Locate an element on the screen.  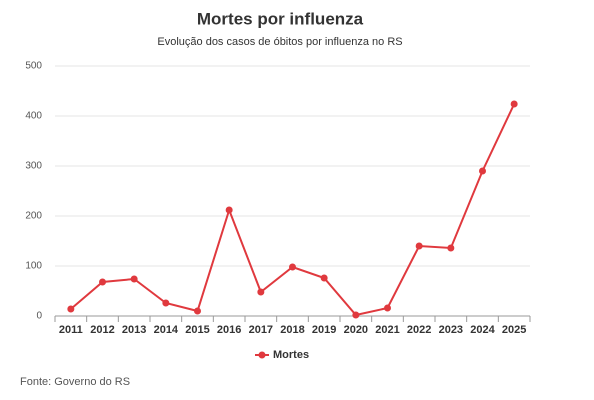
x-tick-label: 2023 is located at coordinates (451, 330).